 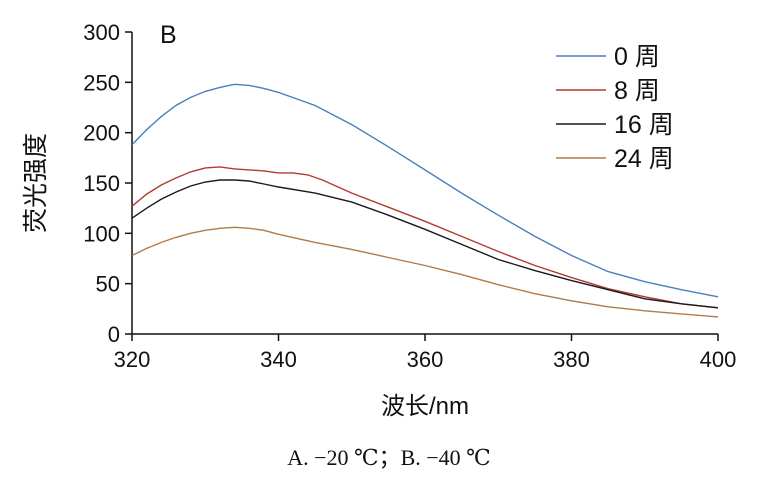 What do you see at coordinates (101, 183) in the screenshot?
I see `y-tick-label: 150` at bounding box center [101, 183].